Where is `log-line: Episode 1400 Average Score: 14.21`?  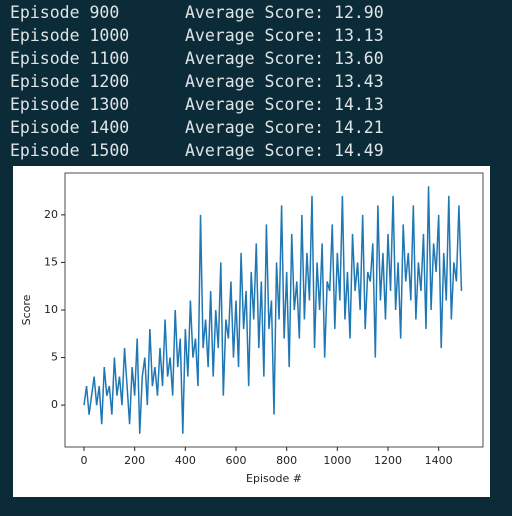
log-line: Episode 1400 Average Score: 14.21 is located at coordinates (197, 127).